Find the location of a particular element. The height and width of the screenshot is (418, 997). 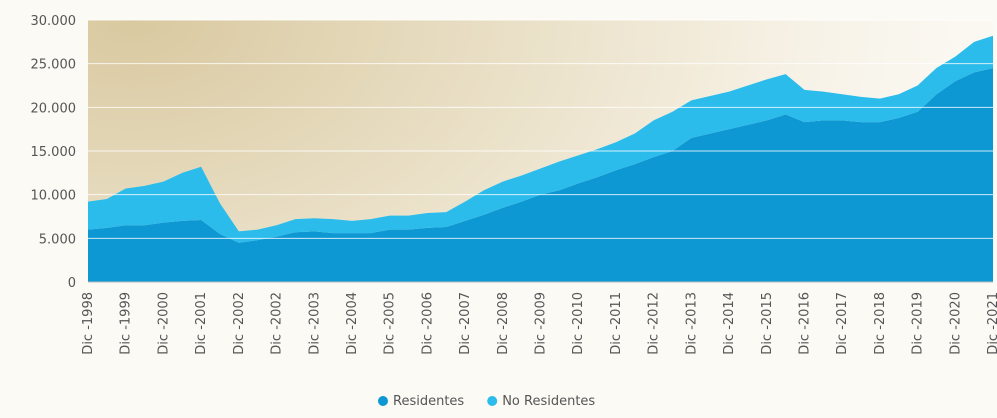

x-tick-label: Dic -2004 is located at coordinates (352, 323).